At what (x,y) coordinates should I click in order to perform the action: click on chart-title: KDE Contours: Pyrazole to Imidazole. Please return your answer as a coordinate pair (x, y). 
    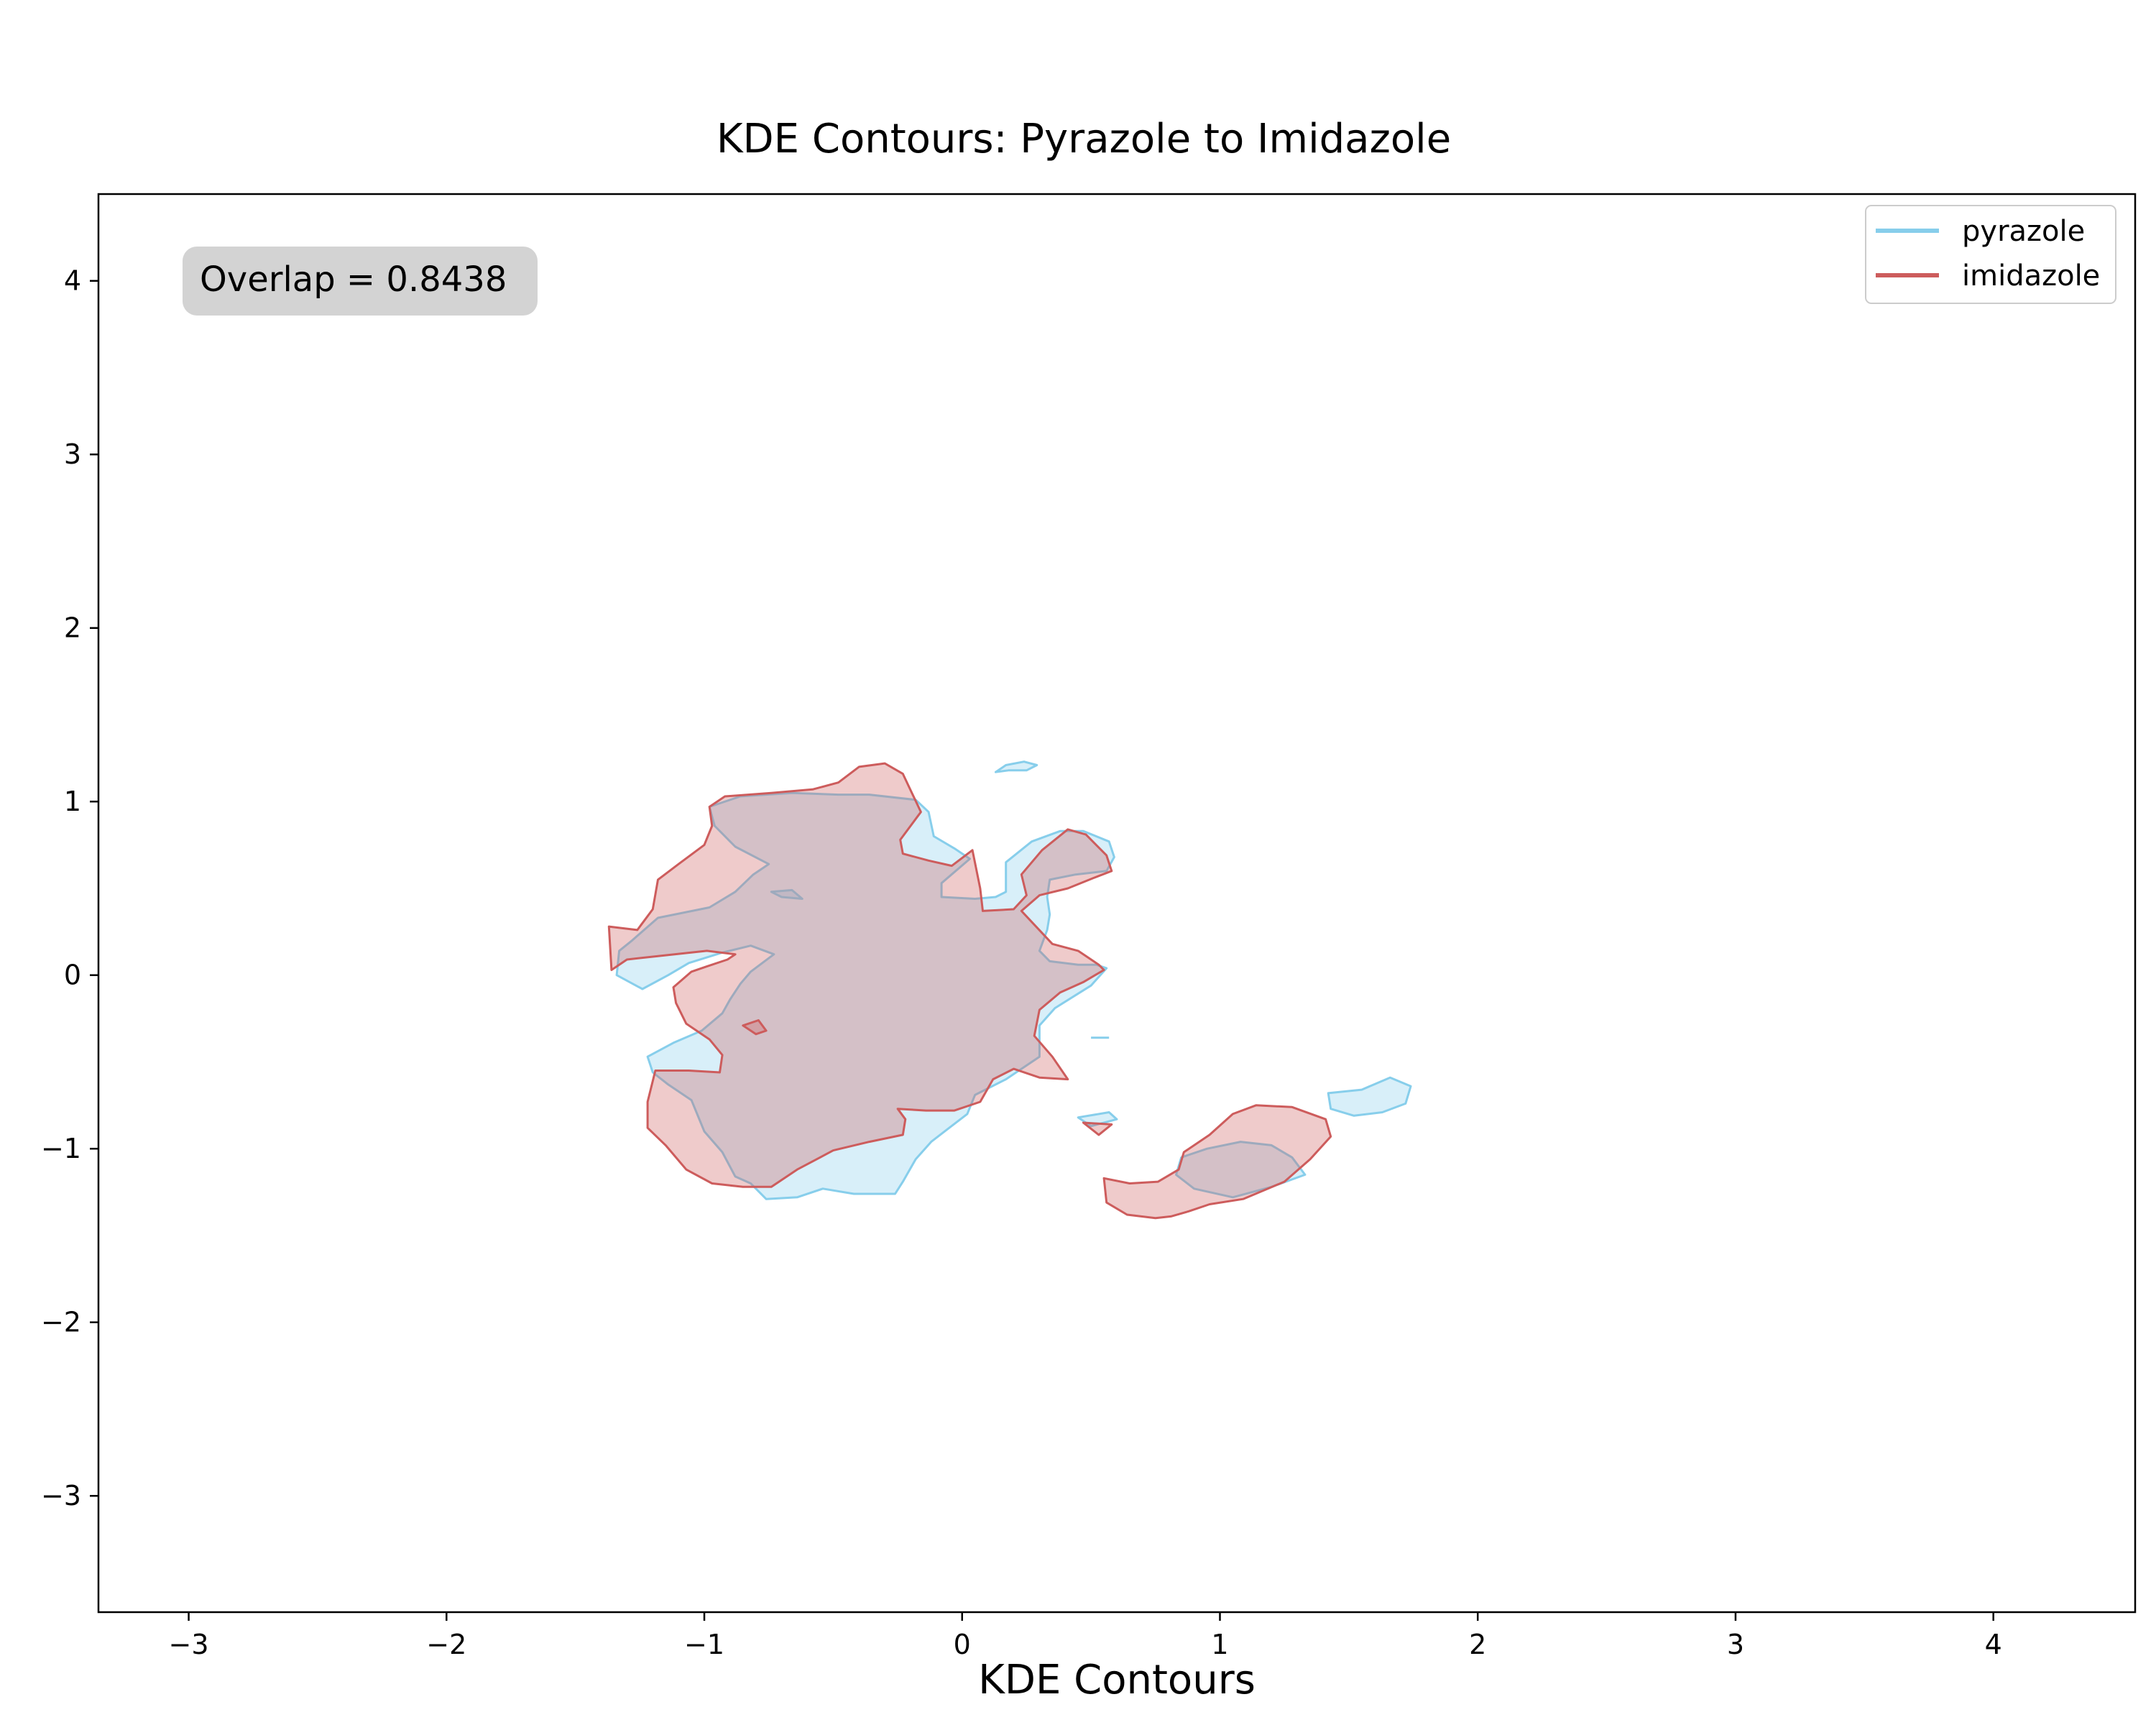
    Looking at the image, I should click on (1084, 139).